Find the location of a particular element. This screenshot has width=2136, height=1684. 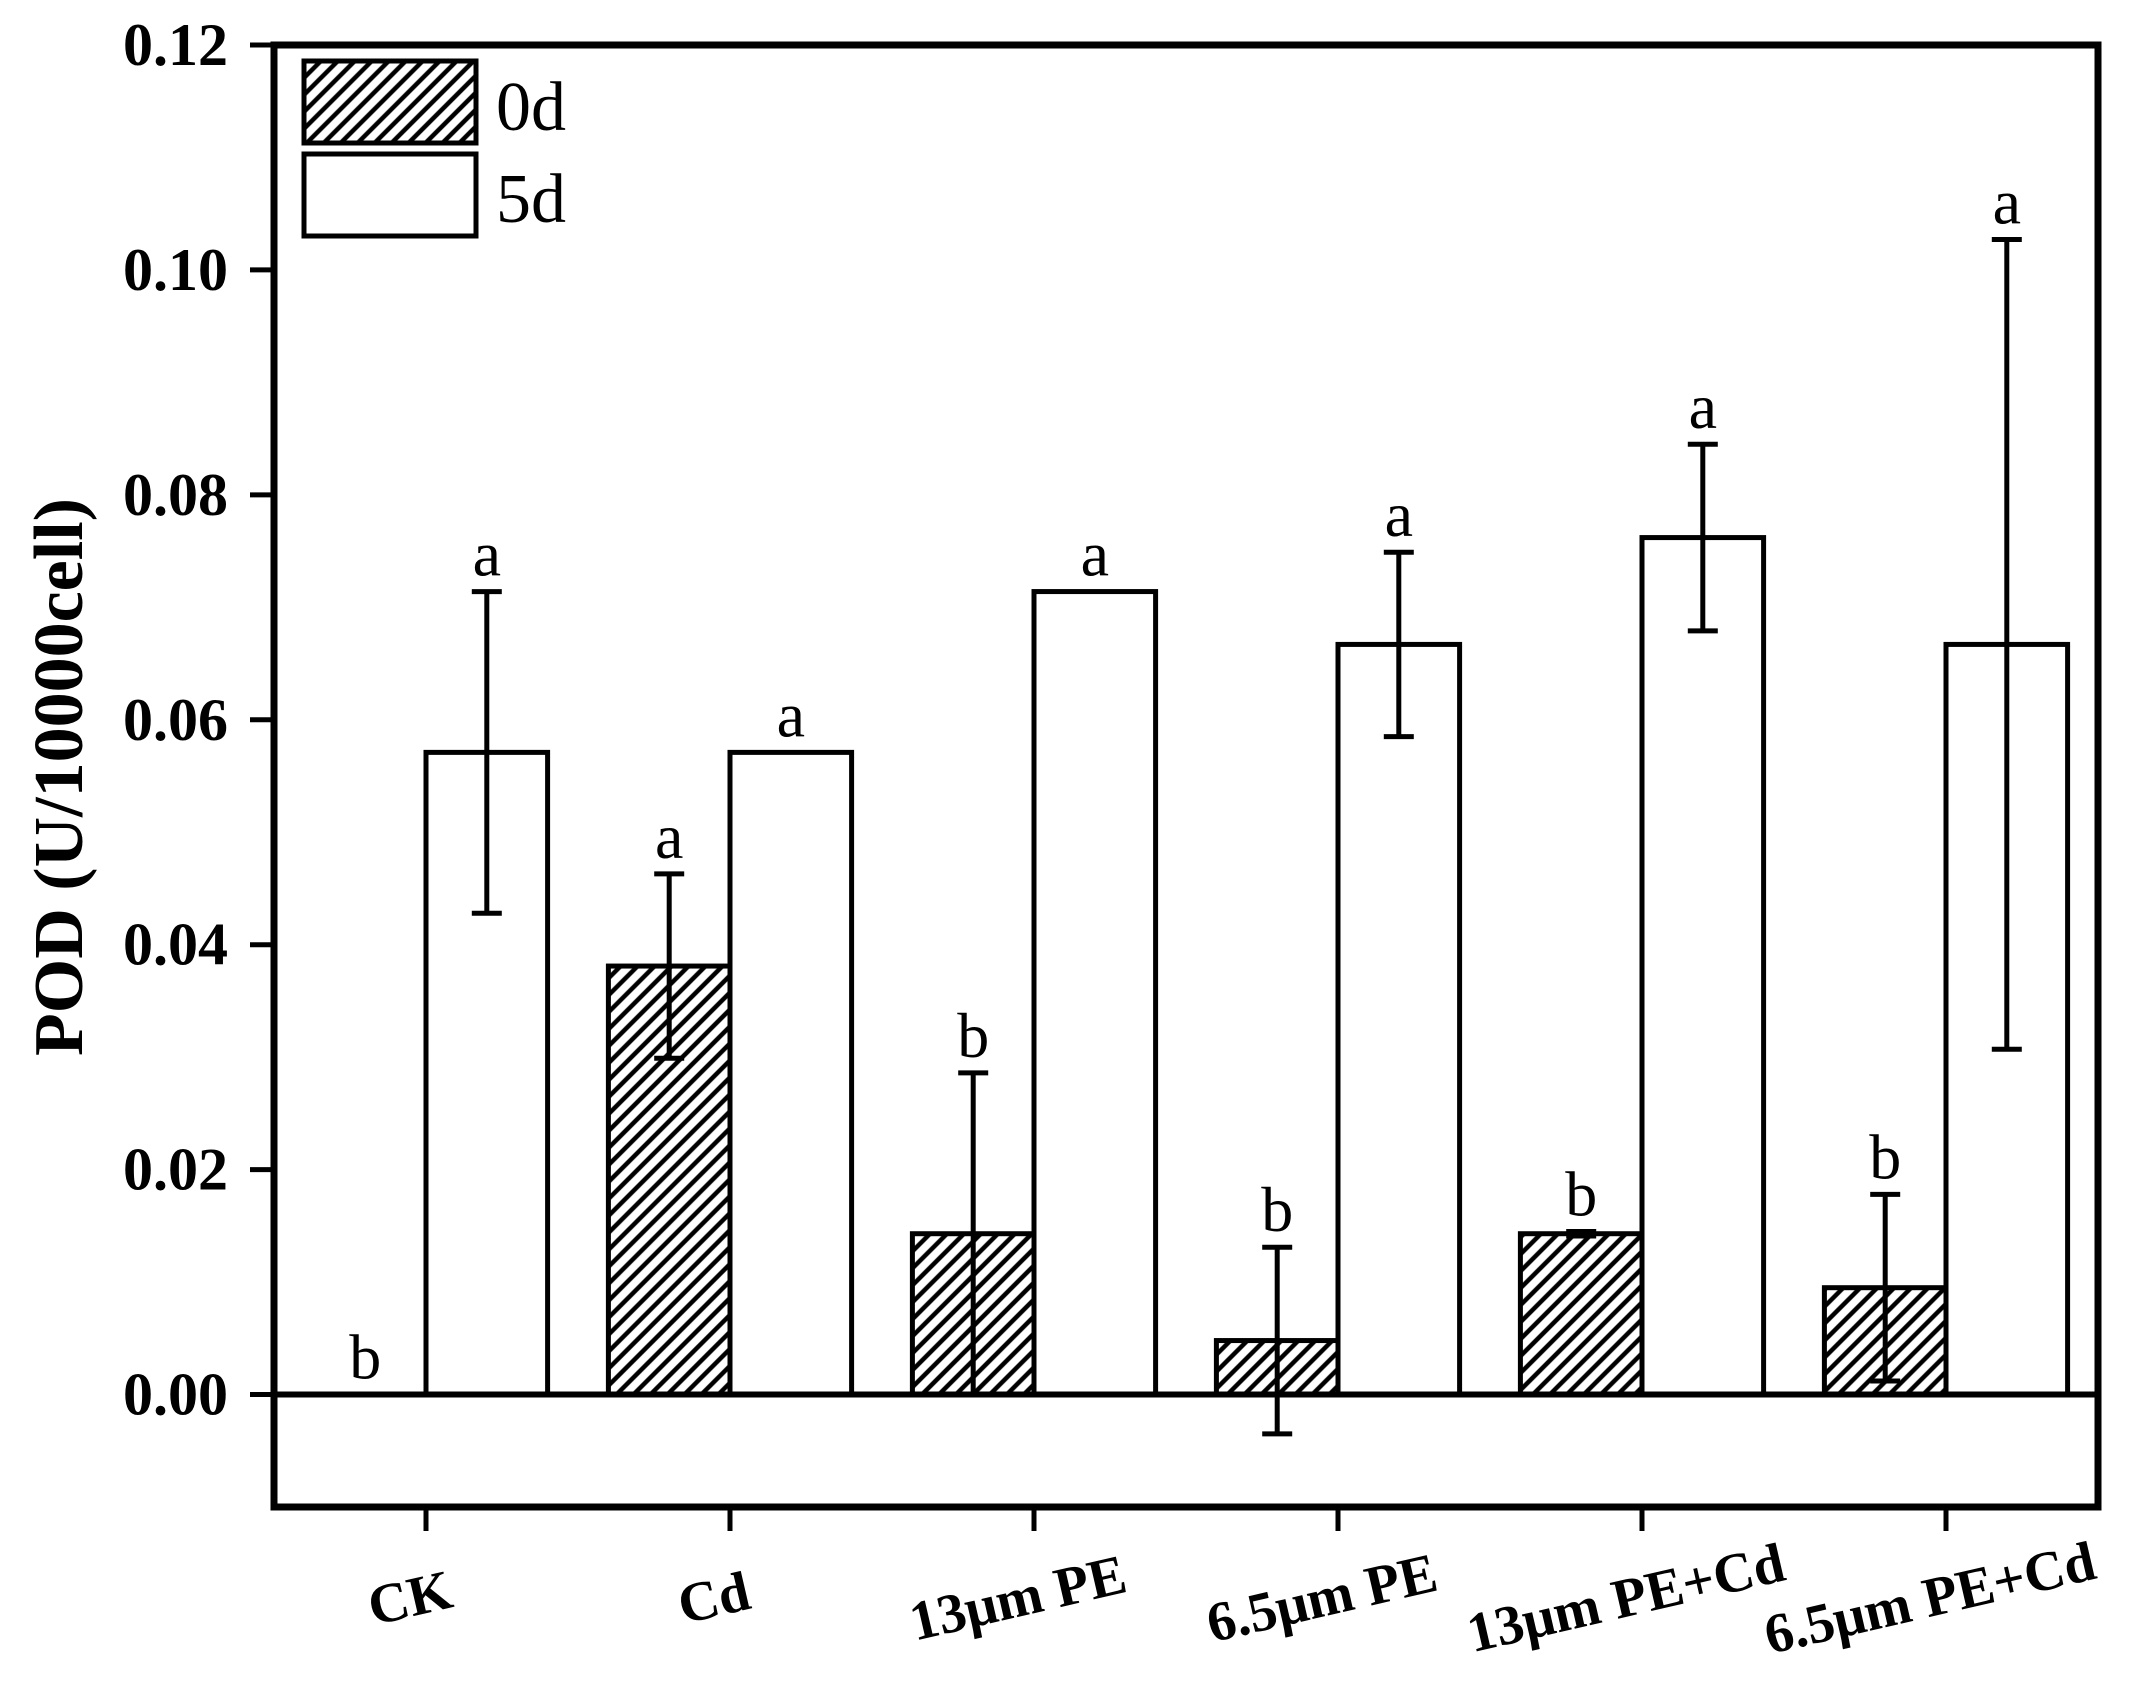

significance-letter-5d-cd: a is located at coordinates (791, 714).